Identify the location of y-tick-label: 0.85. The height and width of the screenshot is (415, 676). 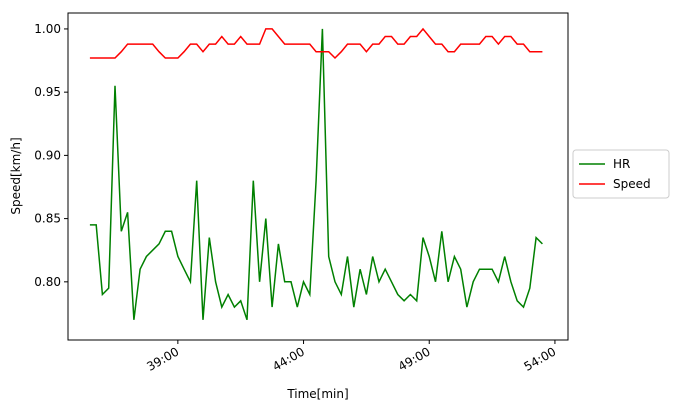
(47, 219).